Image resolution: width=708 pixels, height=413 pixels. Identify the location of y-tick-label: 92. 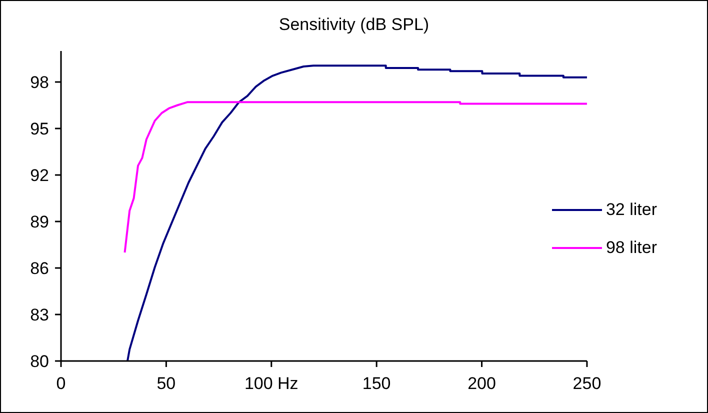
(39, 176).